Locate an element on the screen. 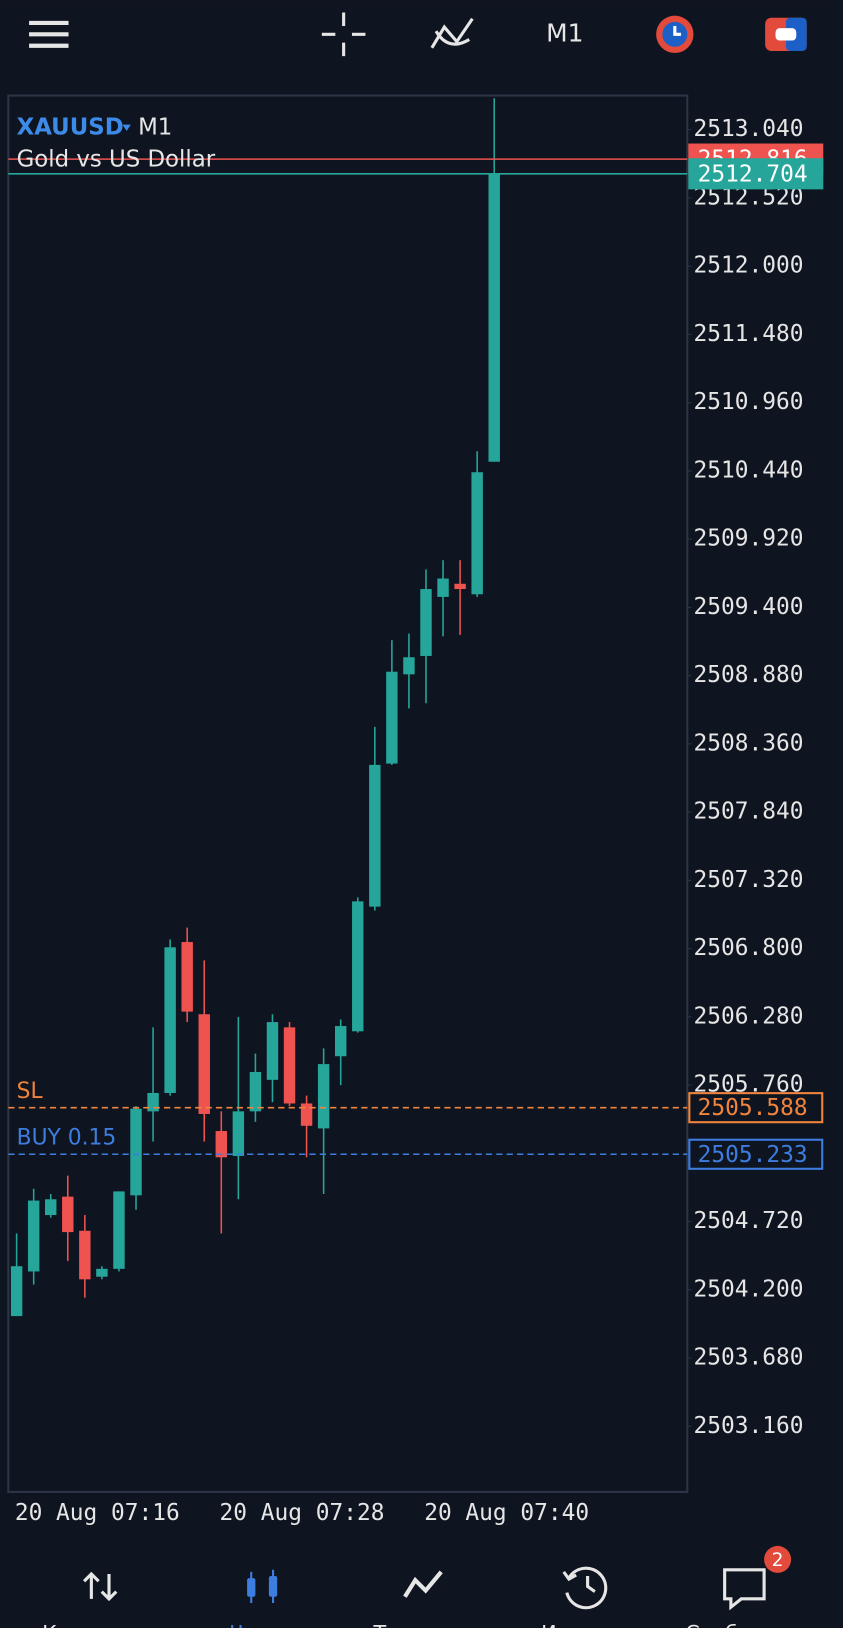  price-line-label: BUY 0.15 is located at coordinates (67, 1138).